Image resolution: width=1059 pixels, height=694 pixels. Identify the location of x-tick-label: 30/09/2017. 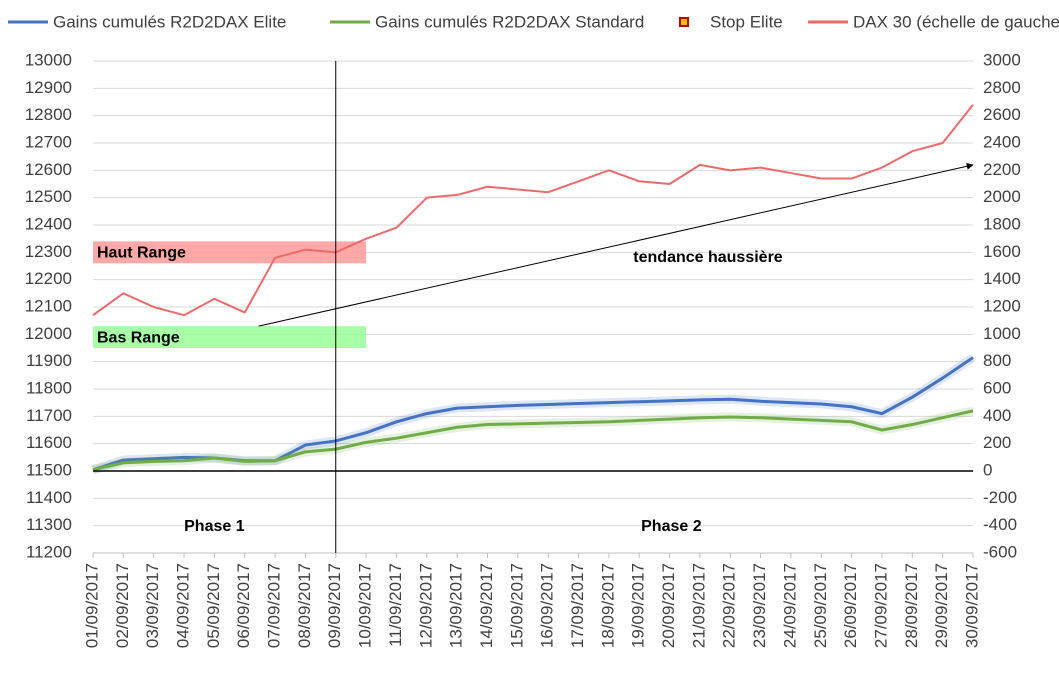
(971, 605).